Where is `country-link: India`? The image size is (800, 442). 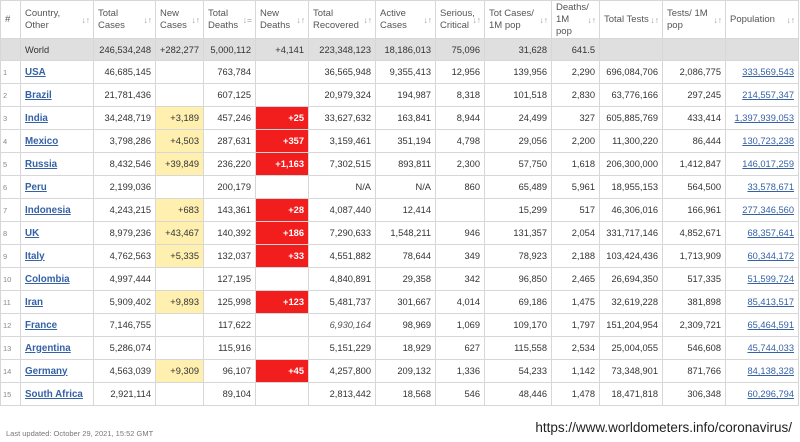
country-link: India is located at coordinates (36, 118).